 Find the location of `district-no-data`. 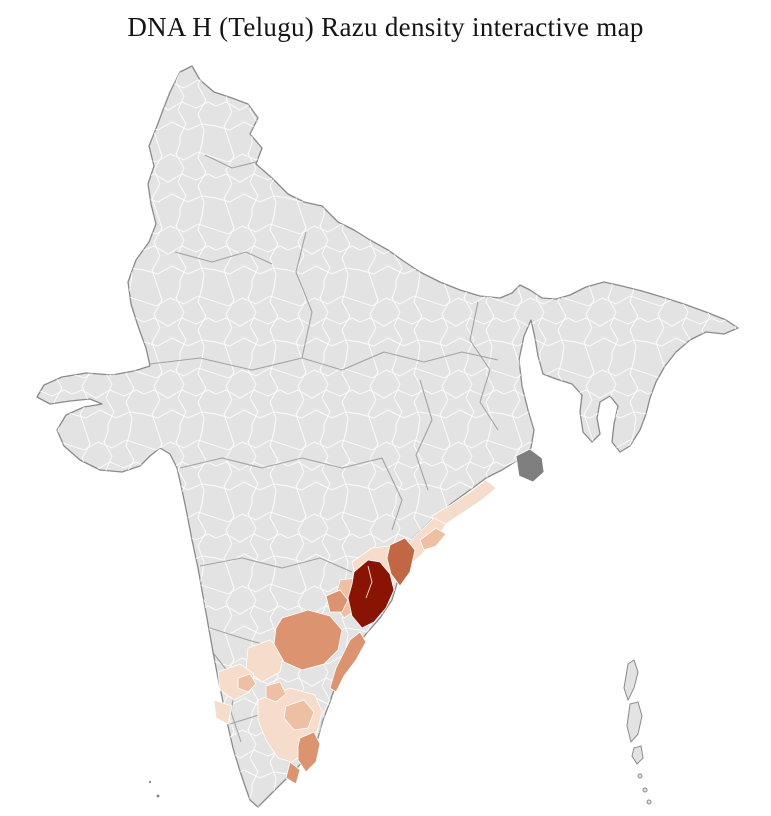

district-no-data is located at coordinates (530, 465).